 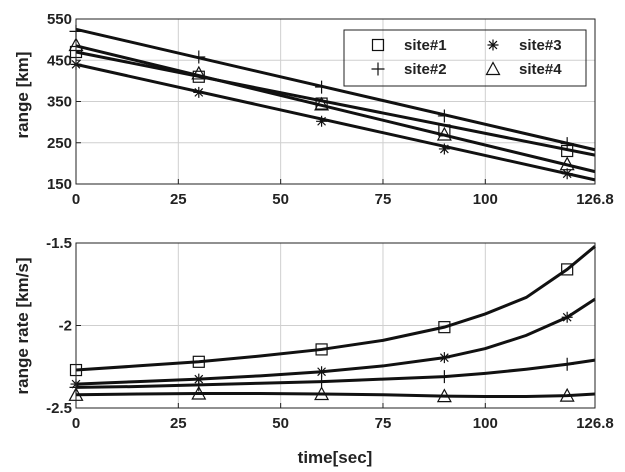 What do you see at coordinates (493, 45) in the screenshot?
I see `legend-marker-site3` at bounding box center [493, 45].